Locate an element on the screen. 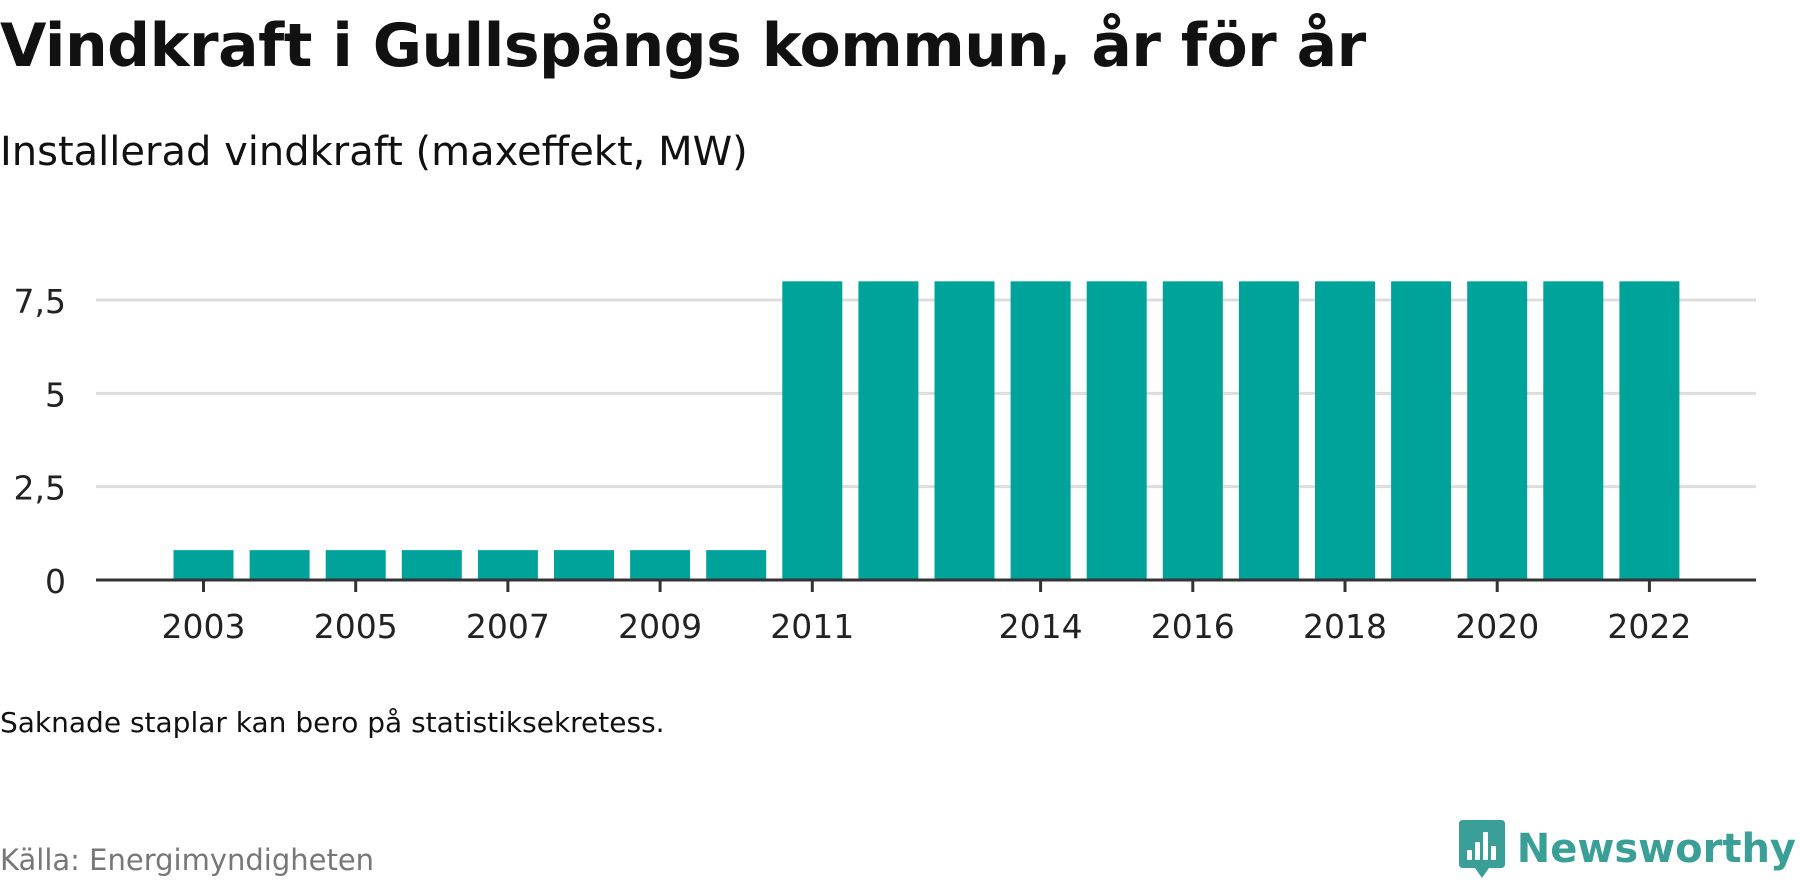  bar-2013 is located at coordinates (964, 430).